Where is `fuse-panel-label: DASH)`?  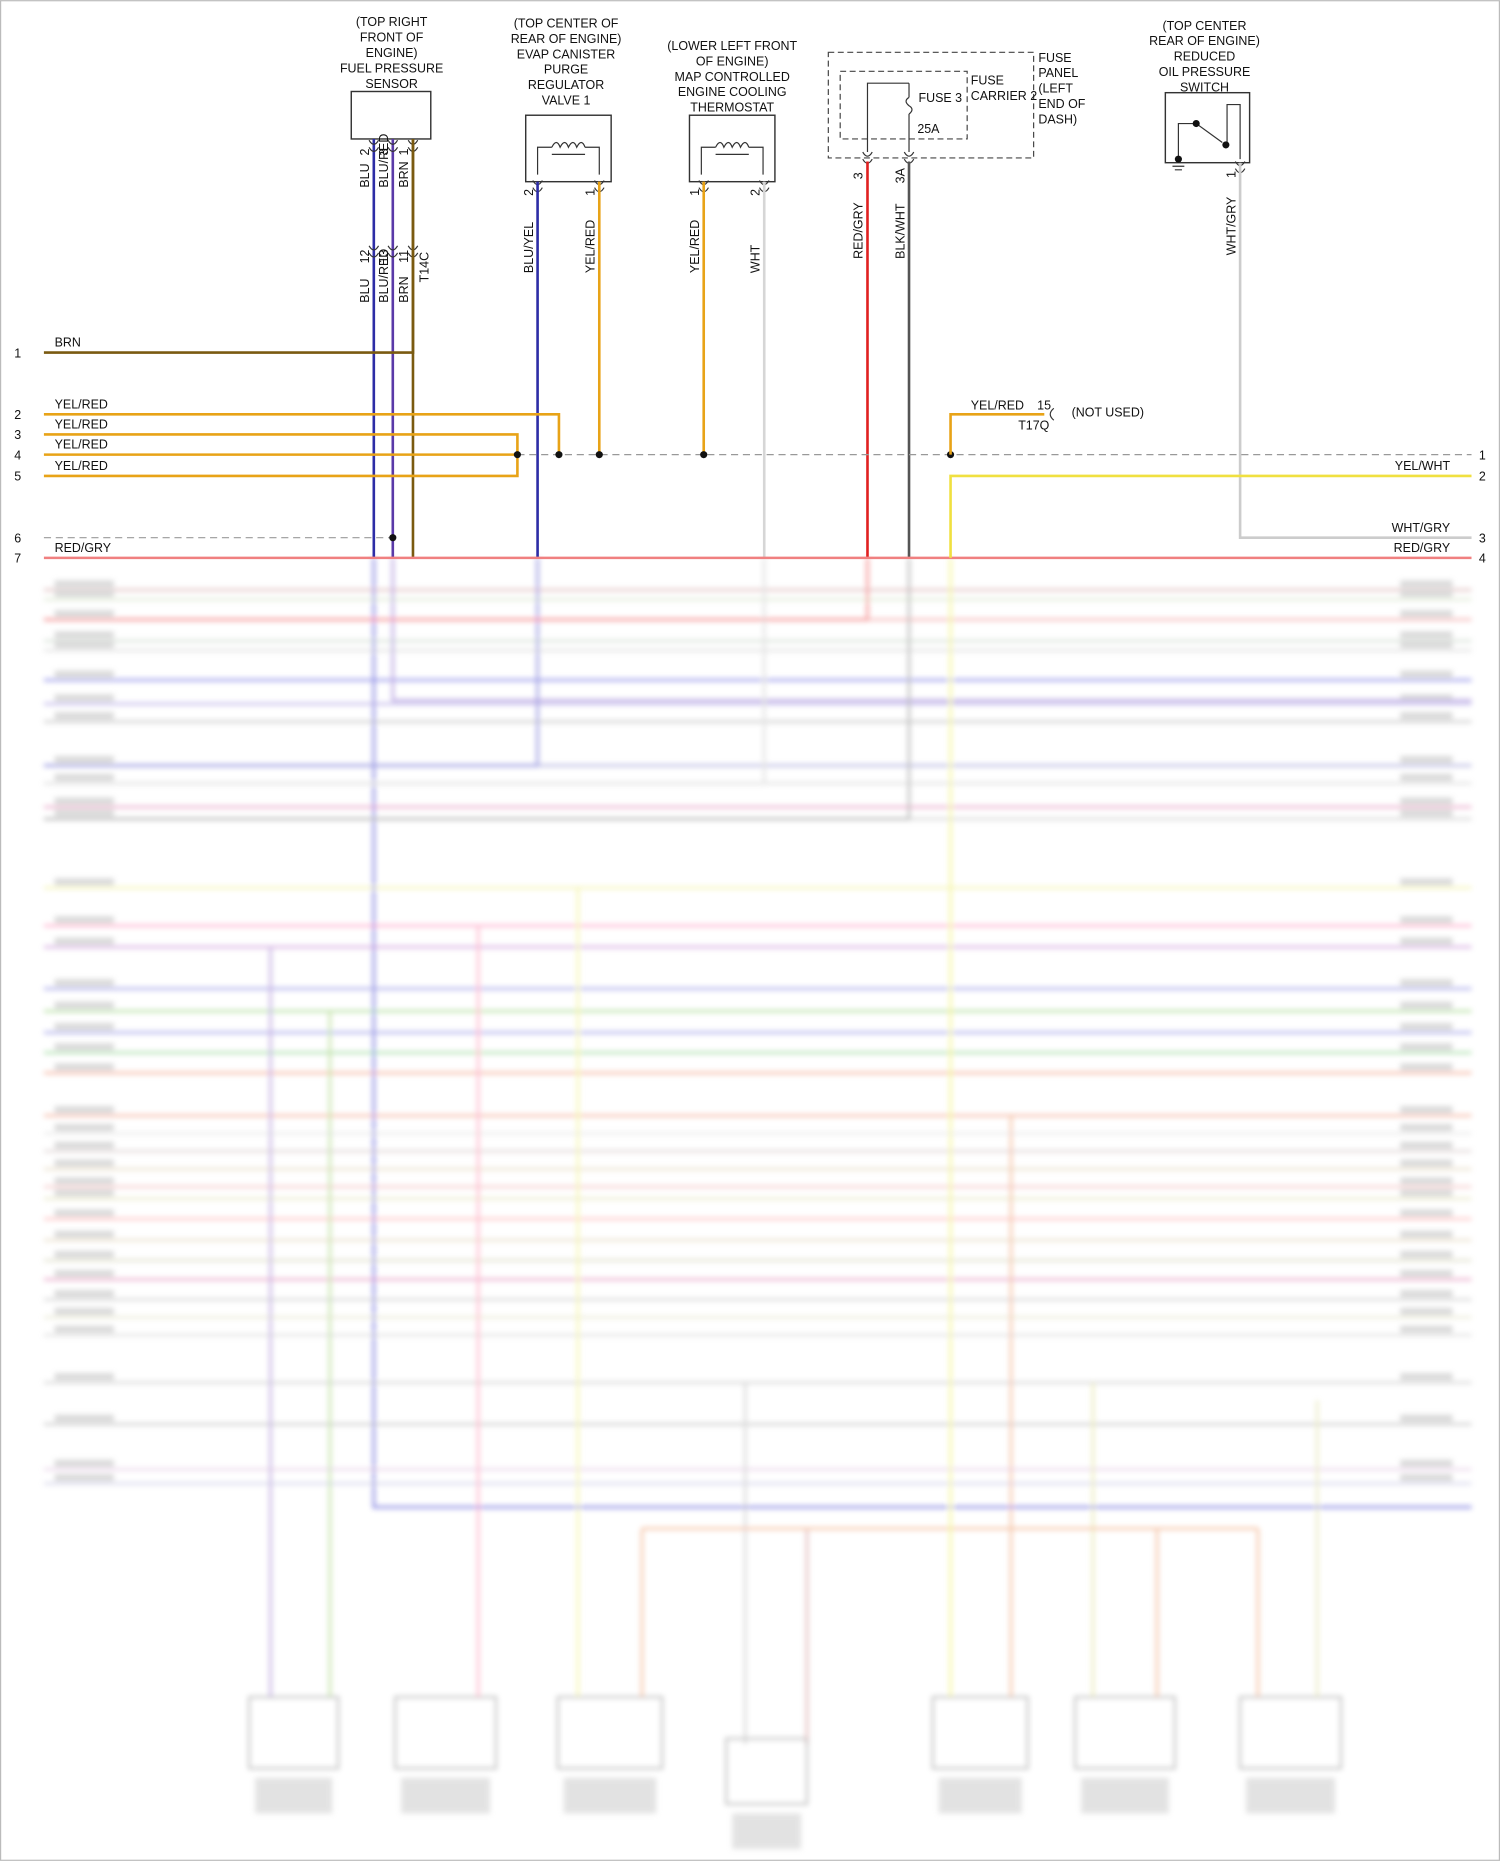 fuse-panel-label: DASH) is located at coordinates (1057, 120).